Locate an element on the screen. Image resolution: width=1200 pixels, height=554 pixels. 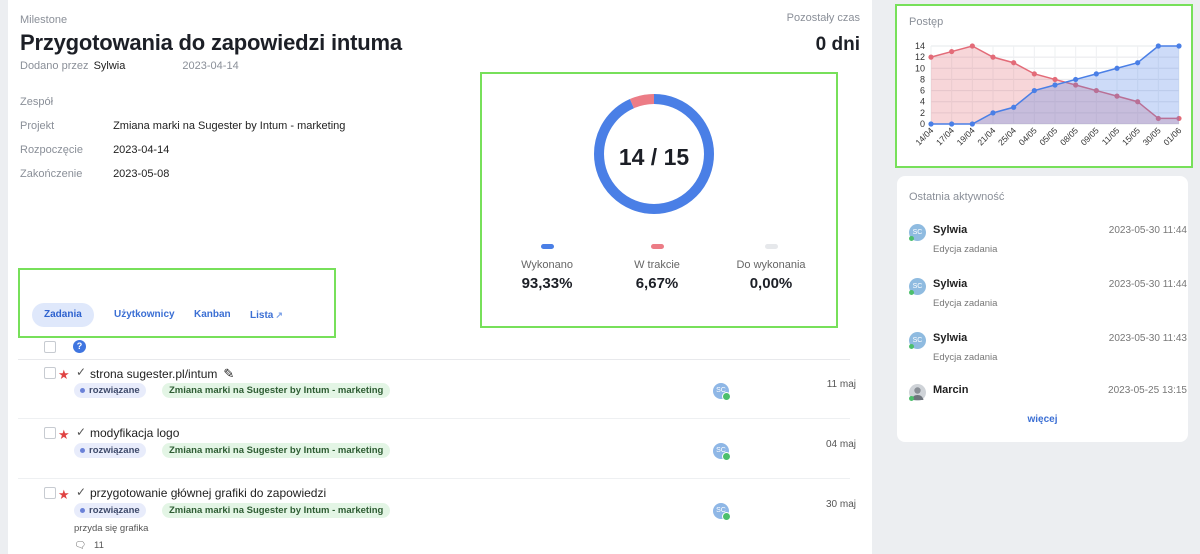
team-label: Zespół is located at coordinates (37, 102).